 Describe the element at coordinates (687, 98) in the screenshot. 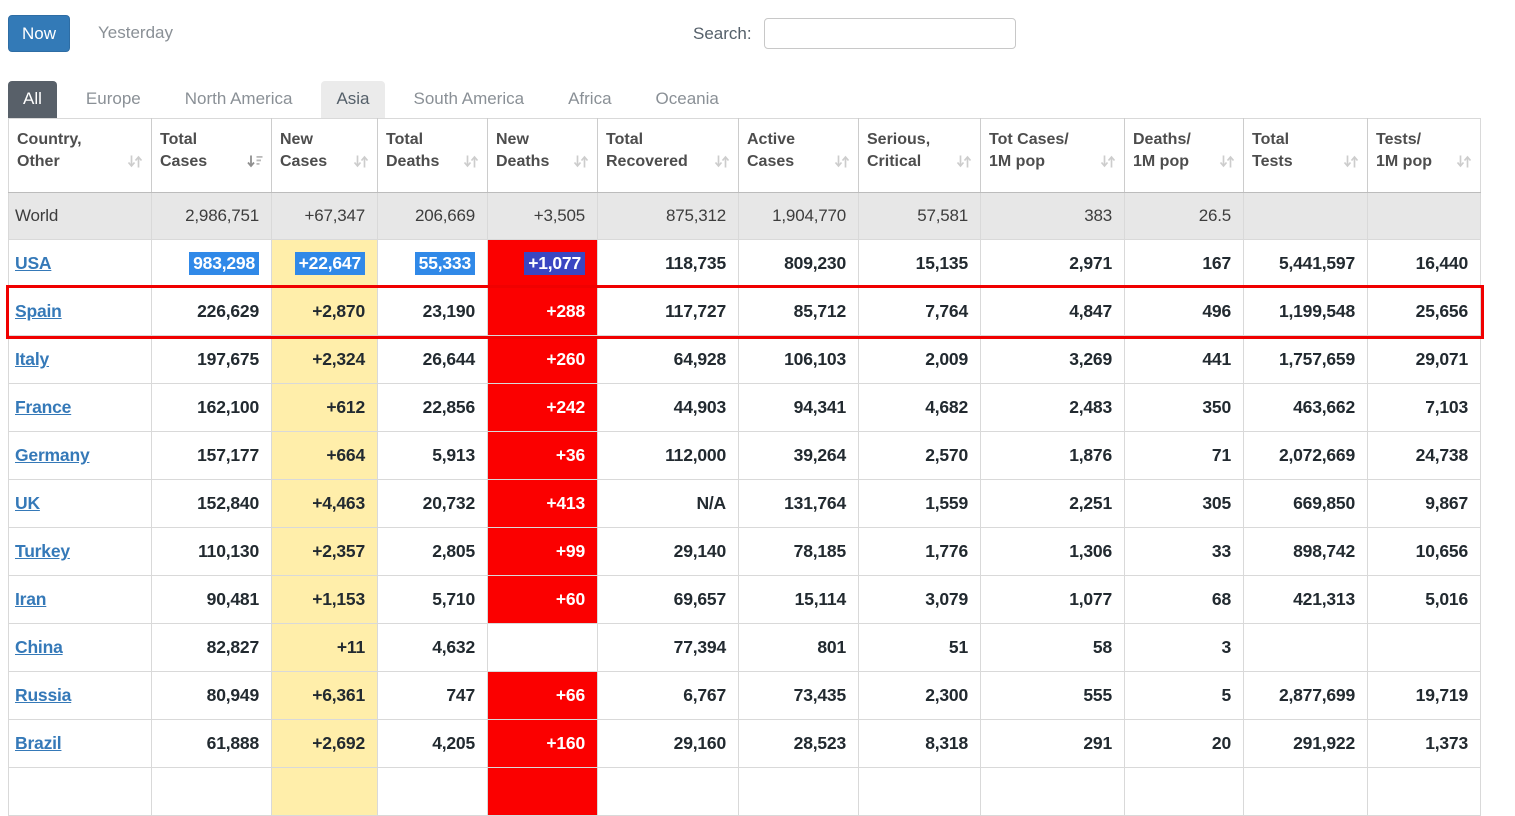

I see `tab-oceania: Oceania` at that location.